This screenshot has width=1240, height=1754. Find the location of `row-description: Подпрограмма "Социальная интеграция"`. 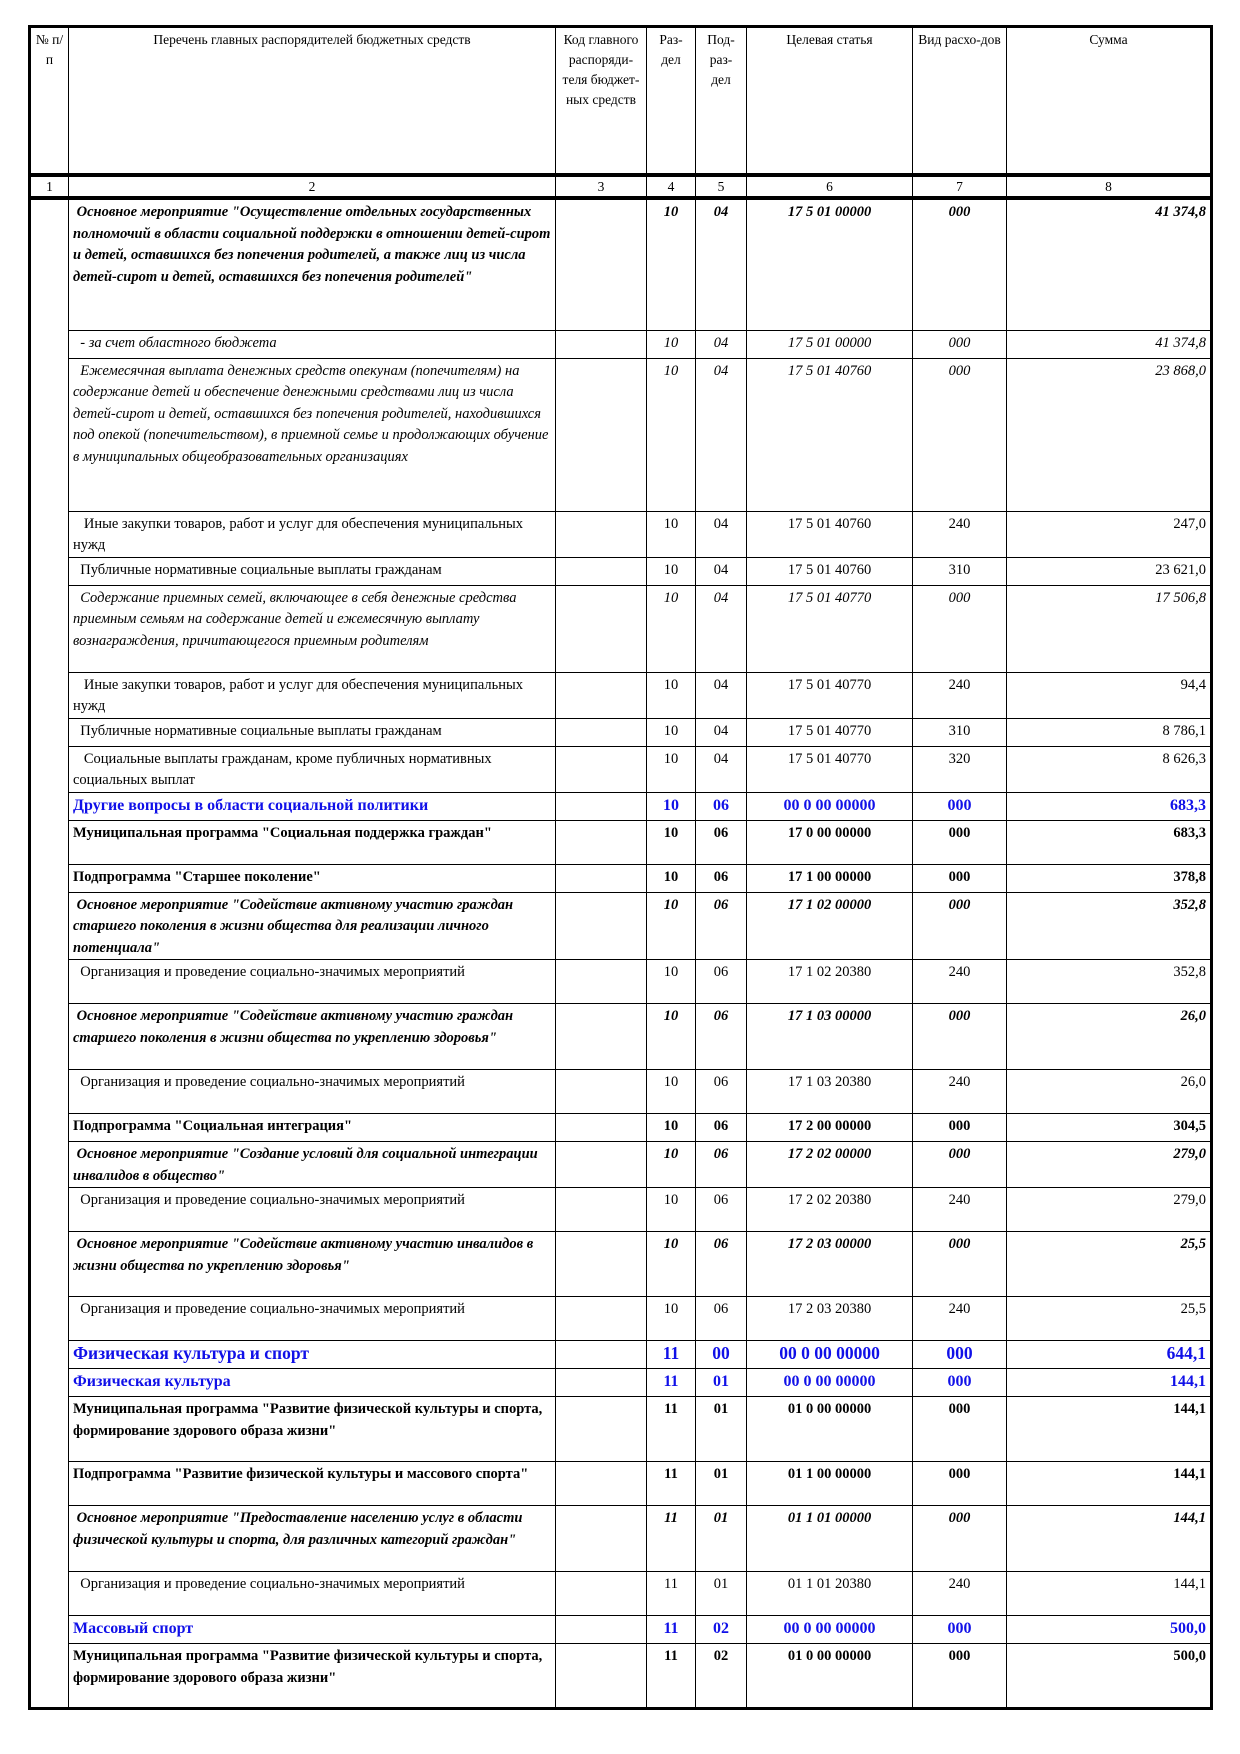

row-description: Подпрограмма "Социальная интеграция" is located at coordinates (312, 1127).